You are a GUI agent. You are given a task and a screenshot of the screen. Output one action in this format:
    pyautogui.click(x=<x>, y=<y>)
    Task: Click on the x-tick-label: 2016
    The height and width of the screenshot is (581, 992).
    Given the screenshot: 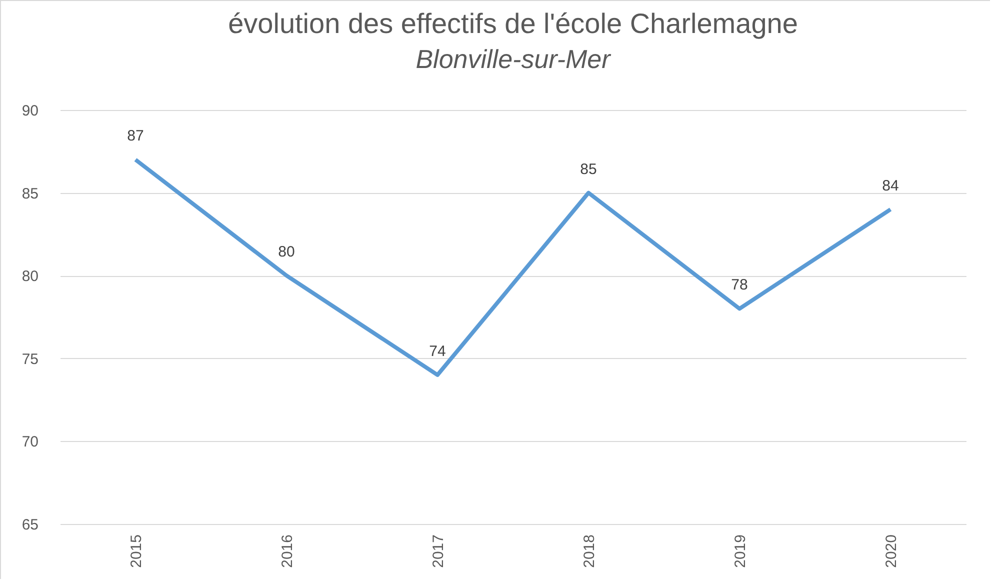 What is the action you would take?
    pyautogui.click(x=287, y=551)
    